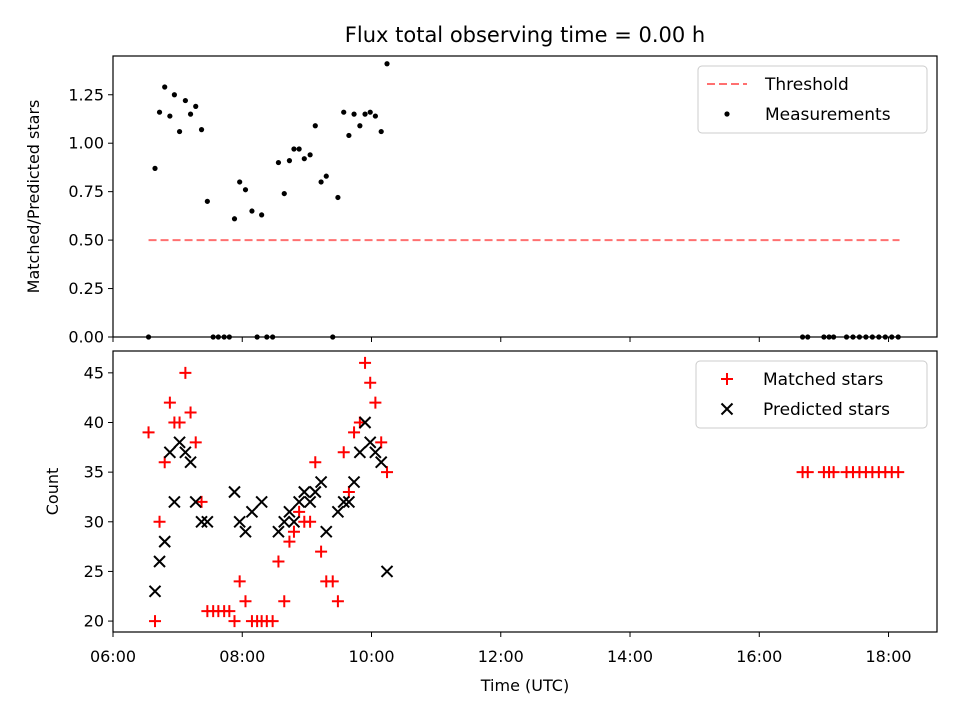 Image resolution: width=960 pixels, height=720 pixels. What do you see at coordinates (812, 99) in the screenshot?
I see `top-legend-box` at bounding box center [812, 99].